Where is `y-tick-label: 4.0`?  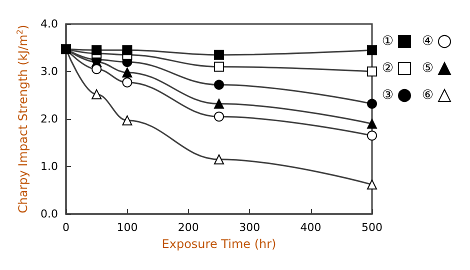 y-tick-label: 4.0 is located at coordinates (49, 24).